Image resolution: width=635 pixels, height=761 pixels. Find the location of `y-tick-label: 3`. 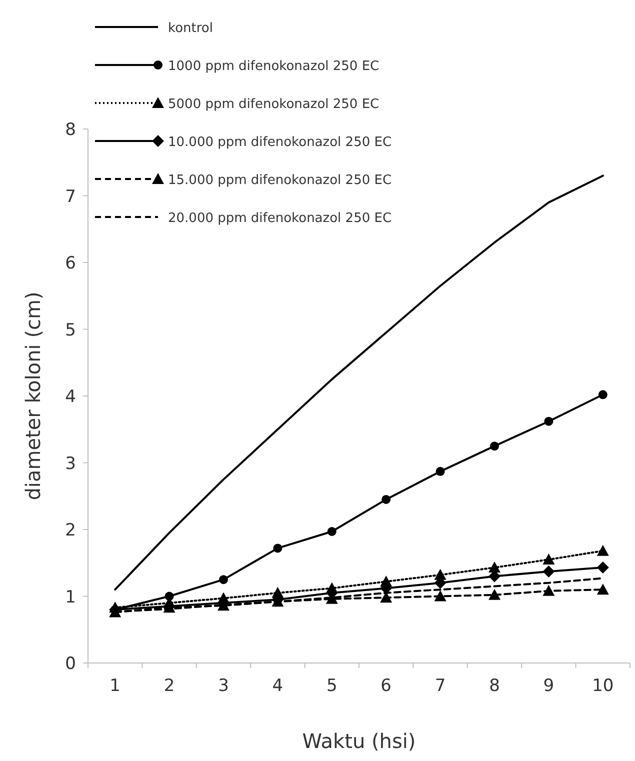

y-tick-label: 3 is located at coordinates (70, 464).